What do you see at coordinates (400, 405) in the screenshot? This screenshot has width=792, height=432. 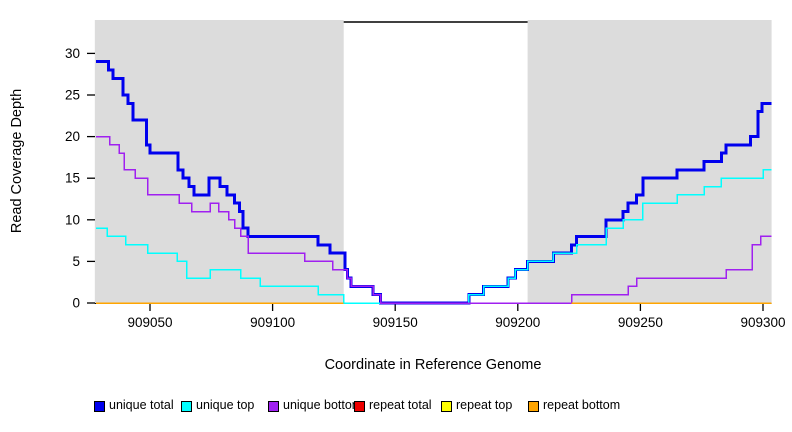 I see `legend-label: repeat total` at bounding box center [400, 405].